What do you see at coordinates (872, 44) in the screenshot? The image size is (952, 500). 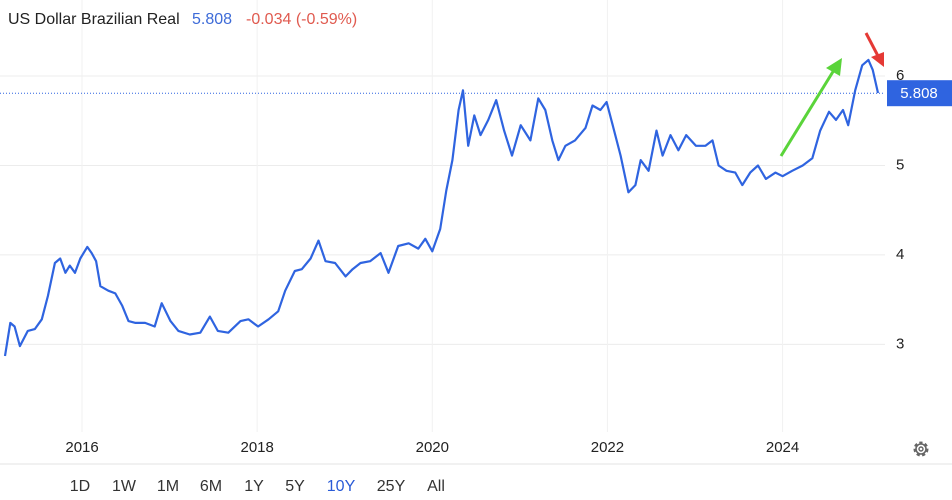 I see `red-arrow` at bounding box center [872, 44].